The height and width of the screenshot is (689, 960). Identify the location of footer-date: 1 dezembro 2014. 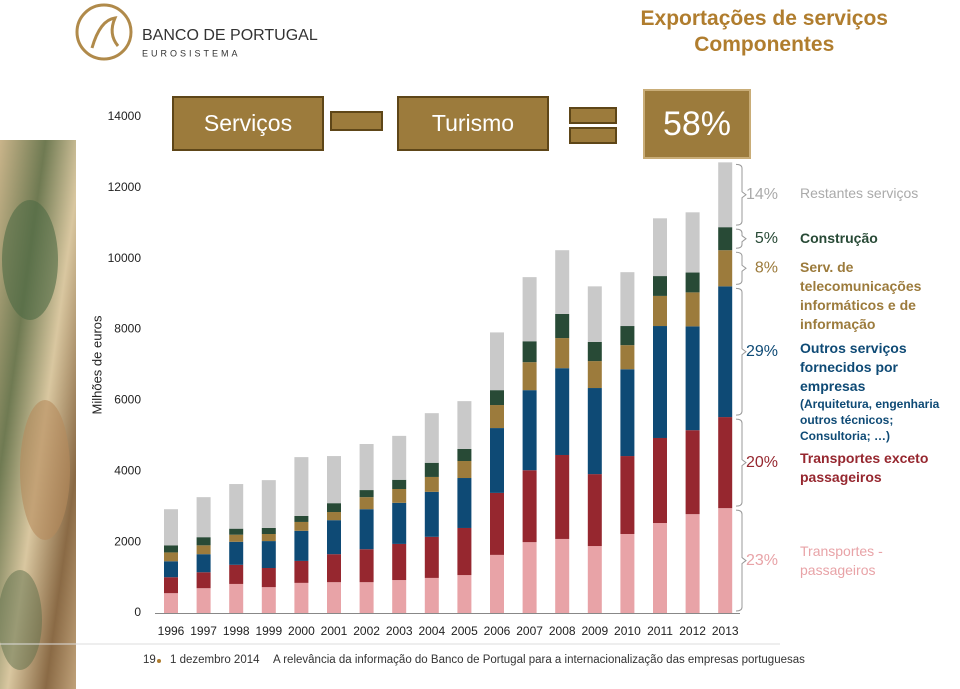
(215, 660).